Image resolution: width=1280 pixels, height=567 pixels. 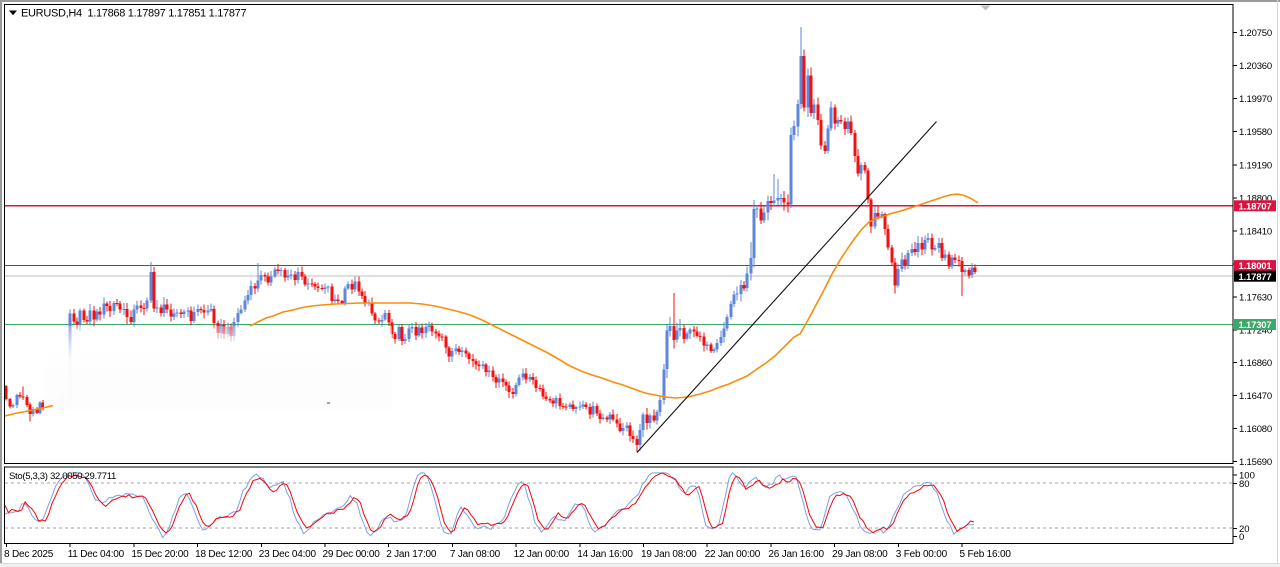 What do you see at coordinates (96, 554) in the screenshot?
I see `svg-text: 11 Dec 04:00` at bounding box center [96, 554].